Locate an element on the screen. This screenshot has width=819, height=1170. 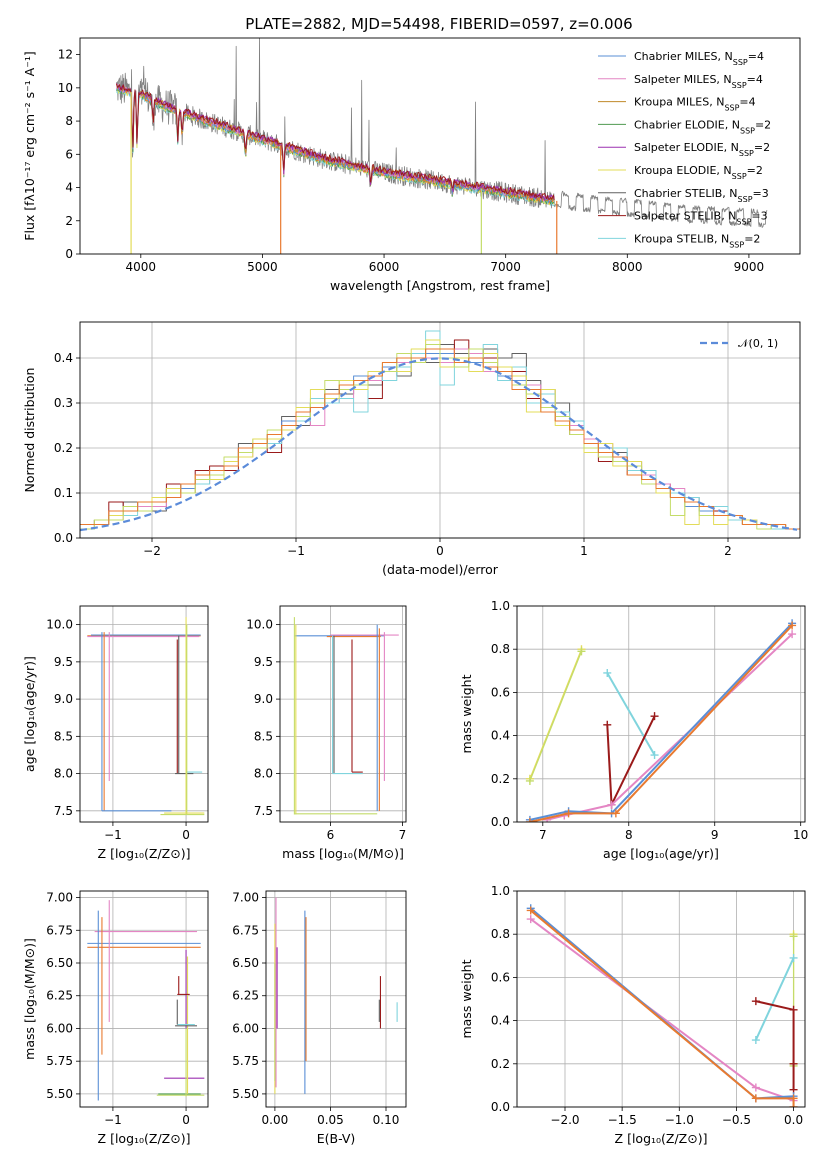
y-tick-label: 6.75 is located at coordinates (245, 930).